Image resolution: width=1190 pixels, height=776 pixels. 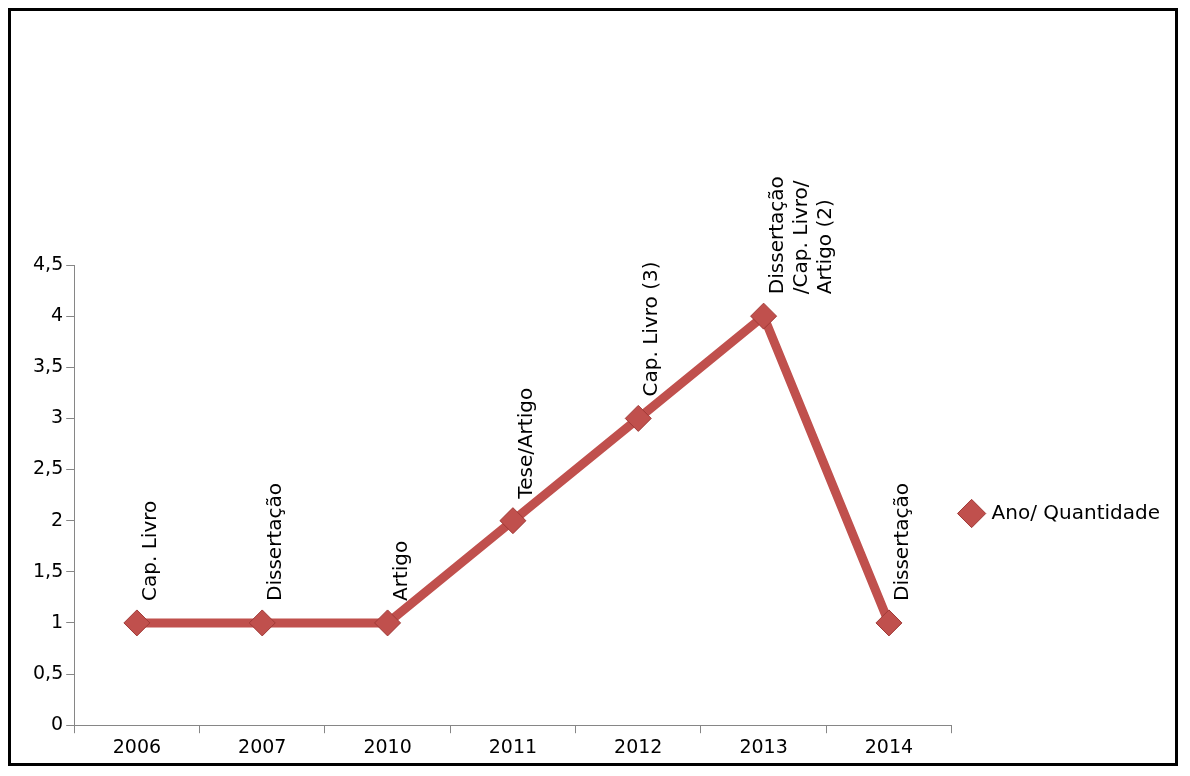 What do you see at coordinates (889, 745) in the screenshot?
I see `x-tick-label: 2014` at bounding box center [889, 745].